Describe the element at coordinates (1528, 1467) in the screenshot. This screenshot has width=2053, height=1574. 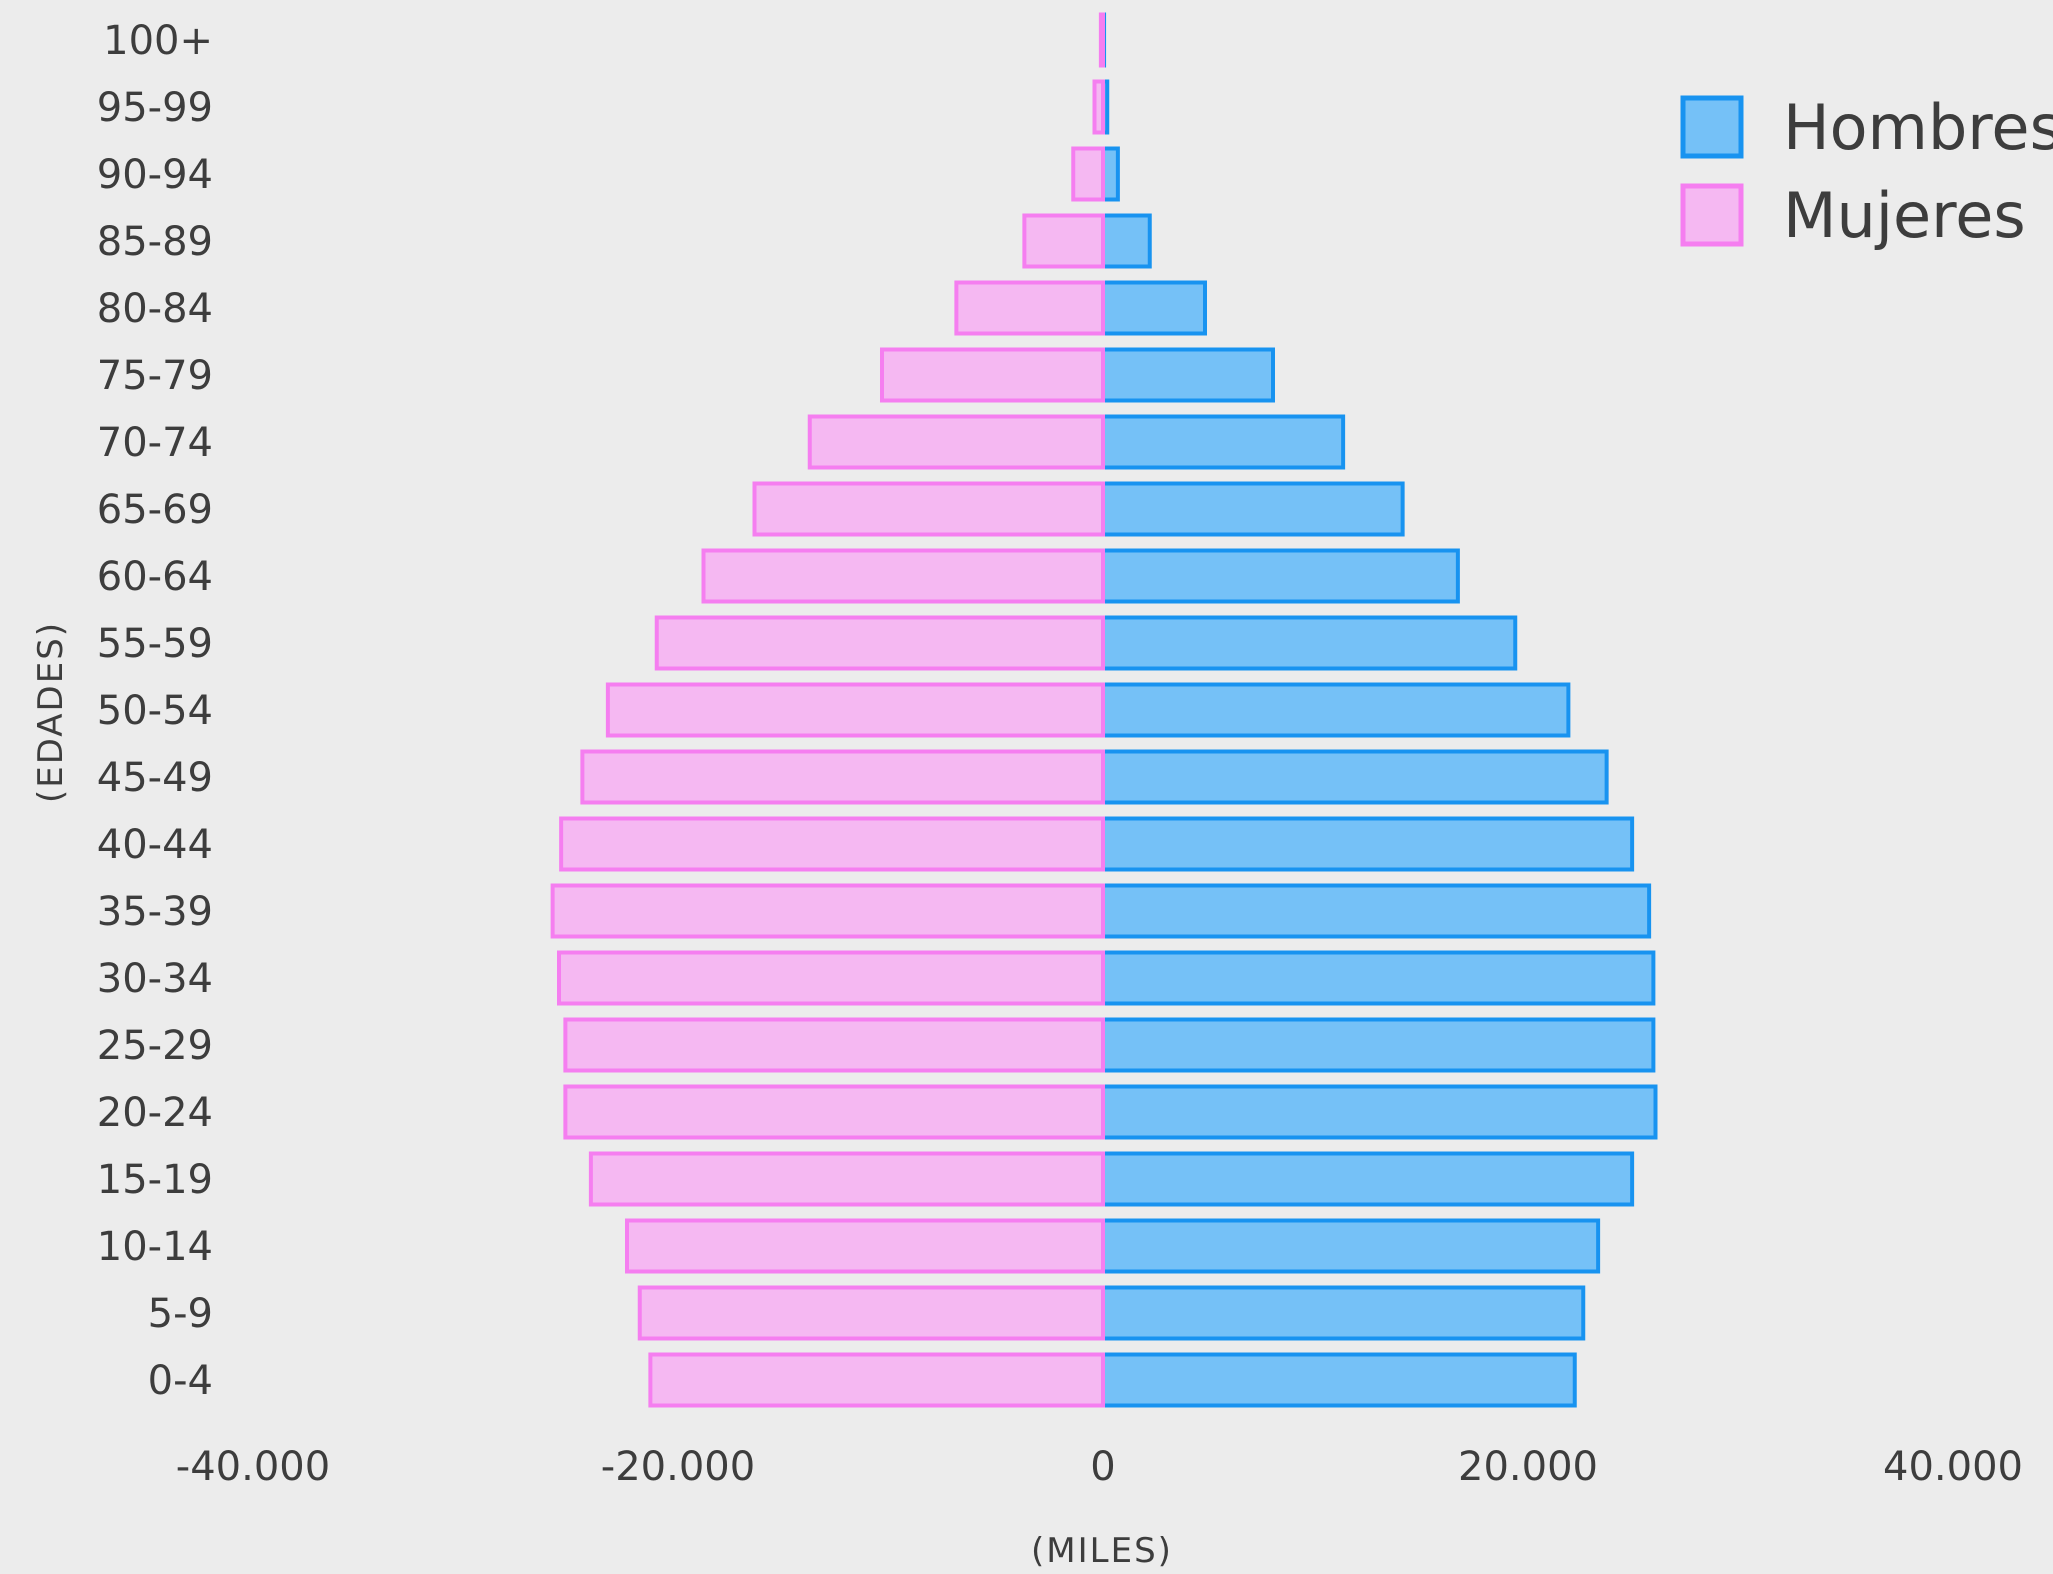
I see `x-tick-label: 20.000` at that location.